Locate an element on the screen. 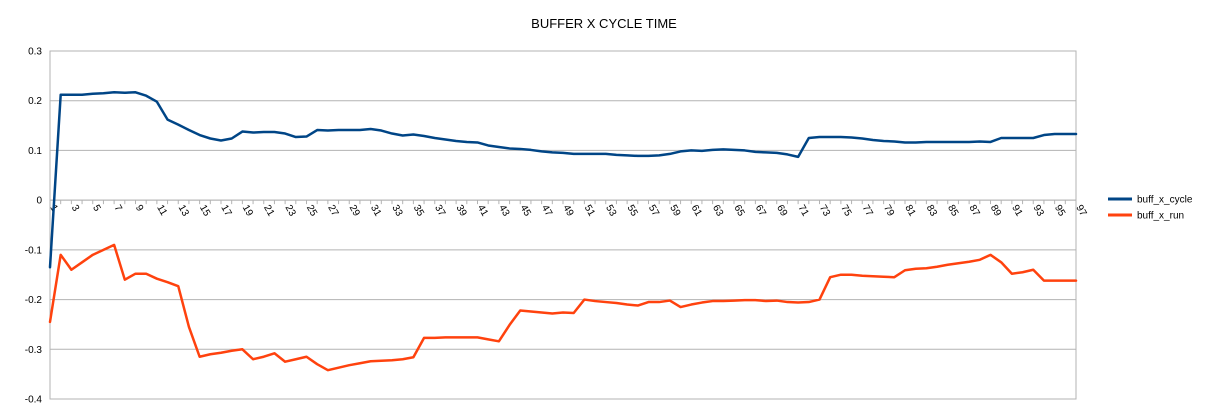 This screenshot has height=414, width=1208. x-tick-label: 19 is located at coordinates (247, 211).